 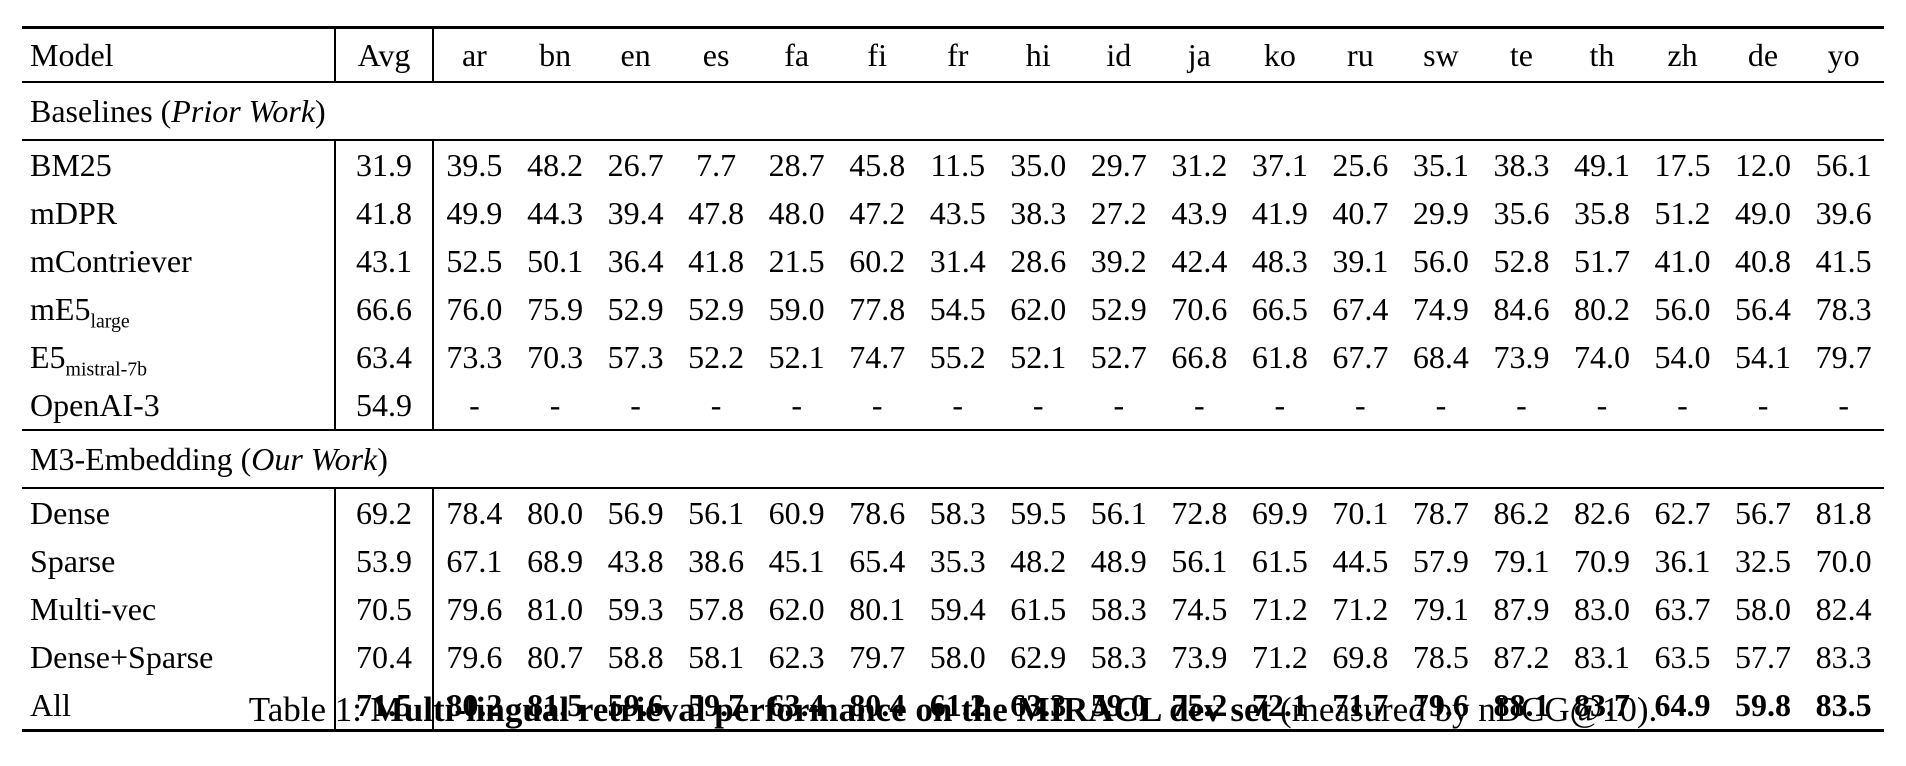 What do you see at coordinates (1360, 404) in the screenshot?
I see `score-cell-ru: -` at bounding box center [1360, 404].